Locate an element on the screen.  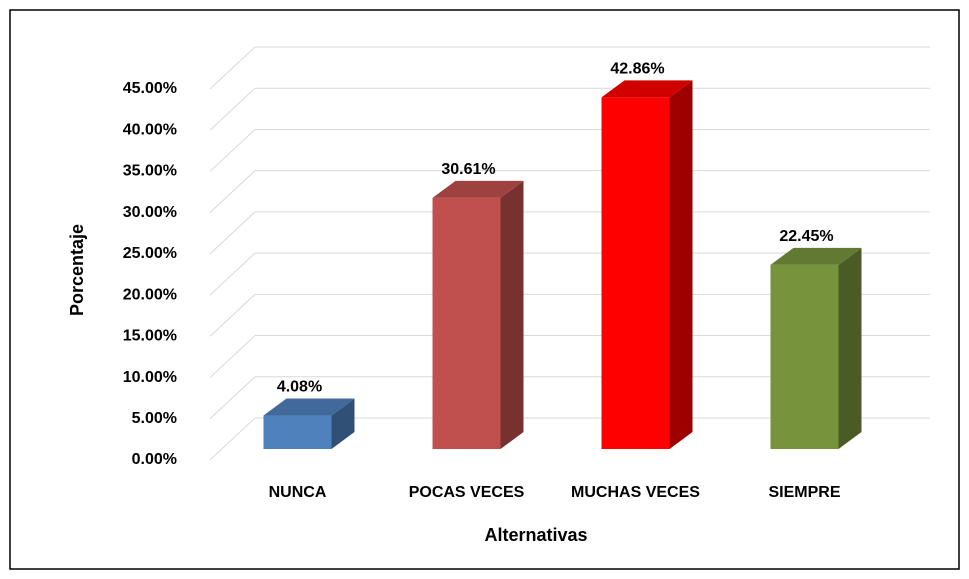
x-tick-label: NUNCA is located at coordinates (298, 492).